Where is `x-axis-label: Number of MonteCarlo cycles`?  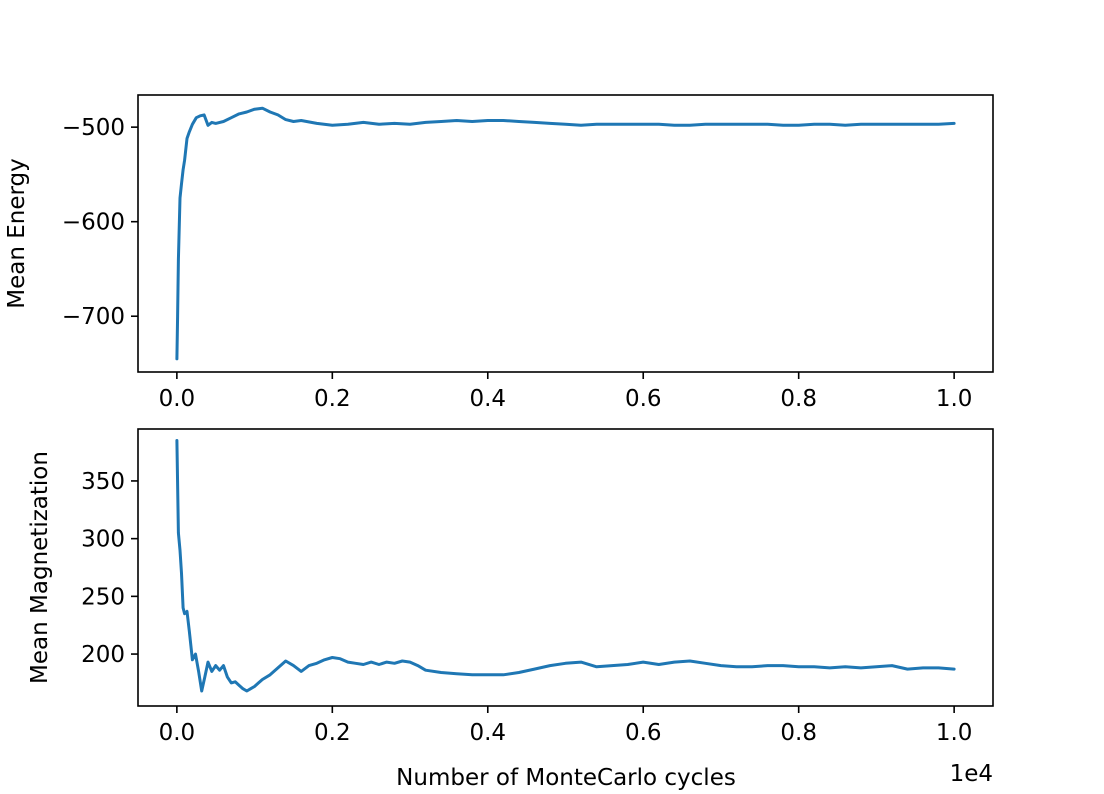 x-axis-label: Number of MonteCarlo cycles is located at coordinates (566, 778).